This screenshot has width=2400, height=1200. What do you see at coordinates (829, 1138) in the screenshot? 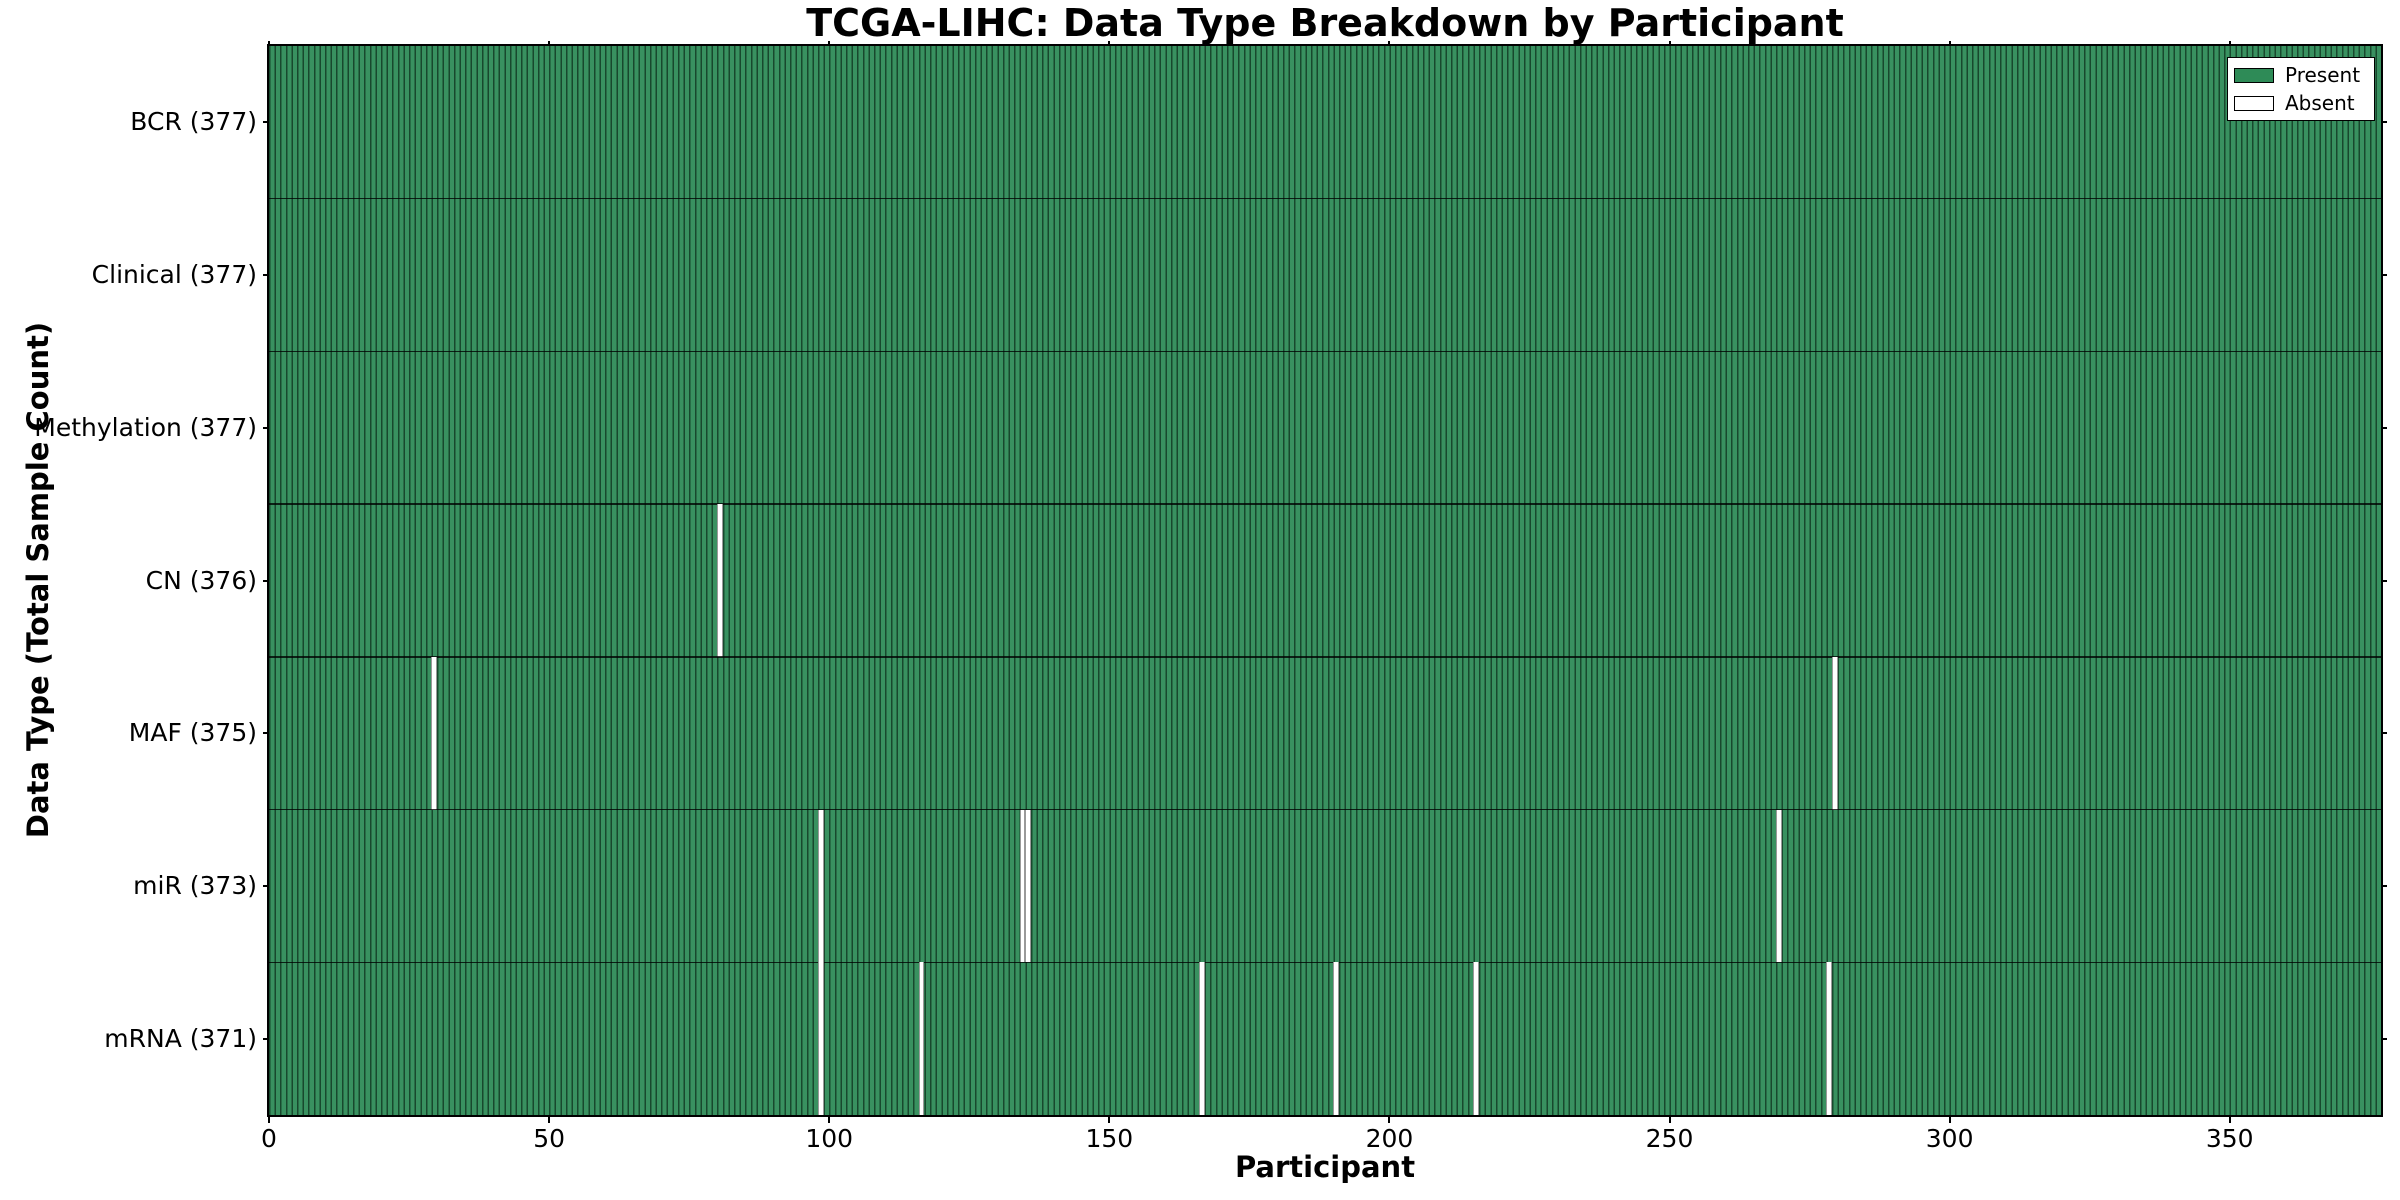
I see `x-tick-label: 100` at bounding box center [829, 1138].